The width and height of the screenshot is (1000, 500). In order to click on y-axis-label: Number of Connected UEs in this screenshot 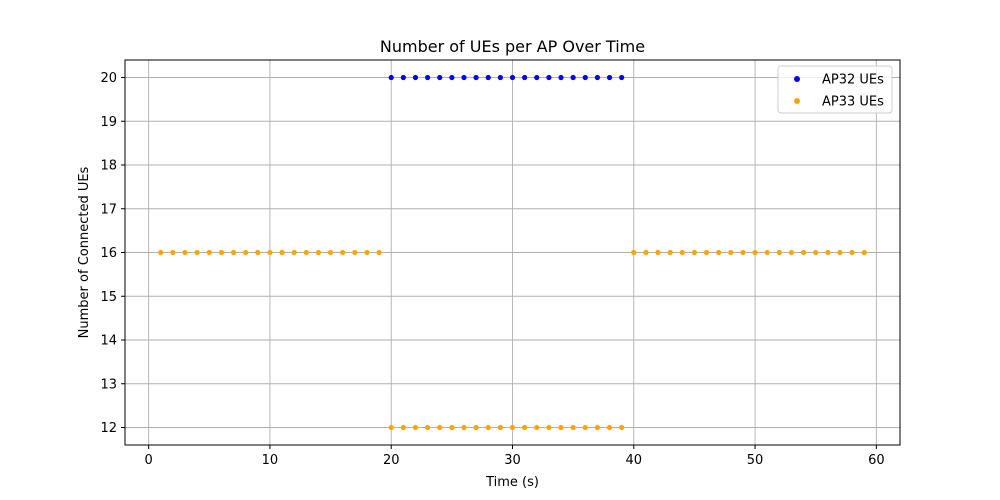, I will do `click(84, 252)`.